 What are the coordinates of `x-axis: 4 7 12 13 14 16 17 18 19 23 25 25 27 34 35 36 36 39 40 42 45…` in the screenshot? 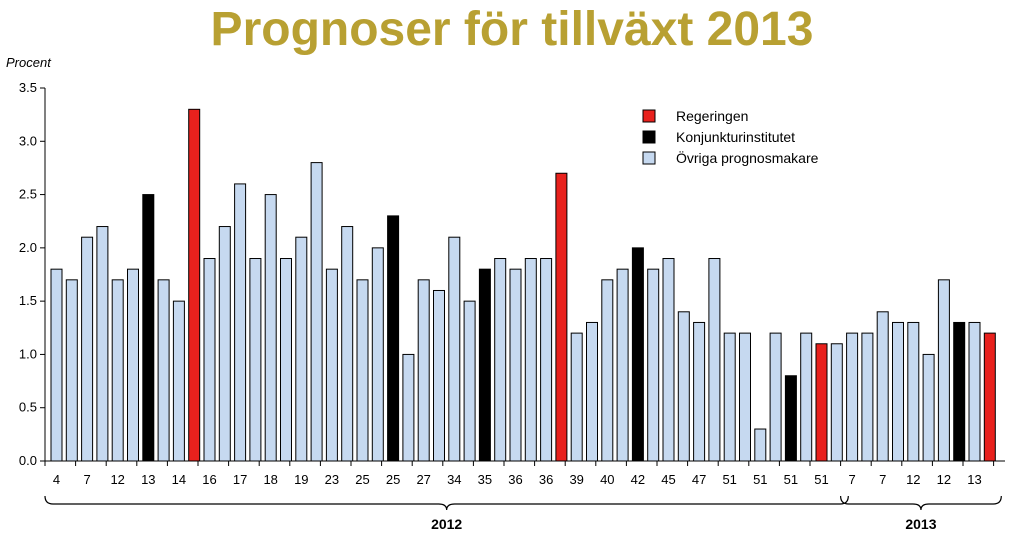 It's located at (524, 473).